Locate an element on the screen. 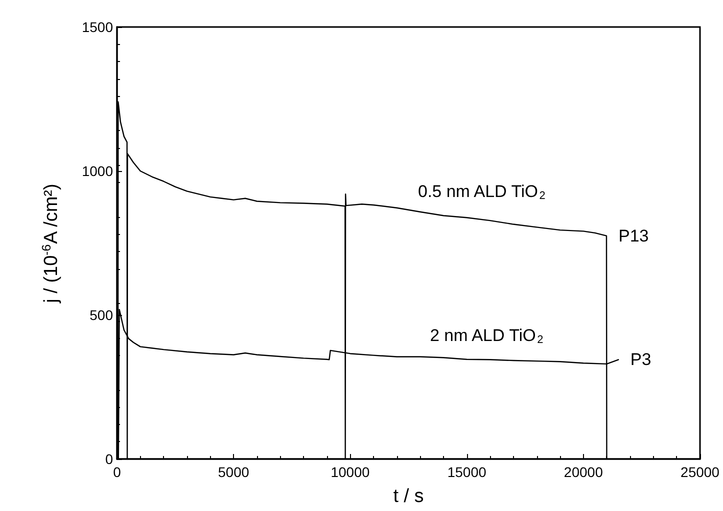  series-label: P3 is located at coordinates (641, 360).